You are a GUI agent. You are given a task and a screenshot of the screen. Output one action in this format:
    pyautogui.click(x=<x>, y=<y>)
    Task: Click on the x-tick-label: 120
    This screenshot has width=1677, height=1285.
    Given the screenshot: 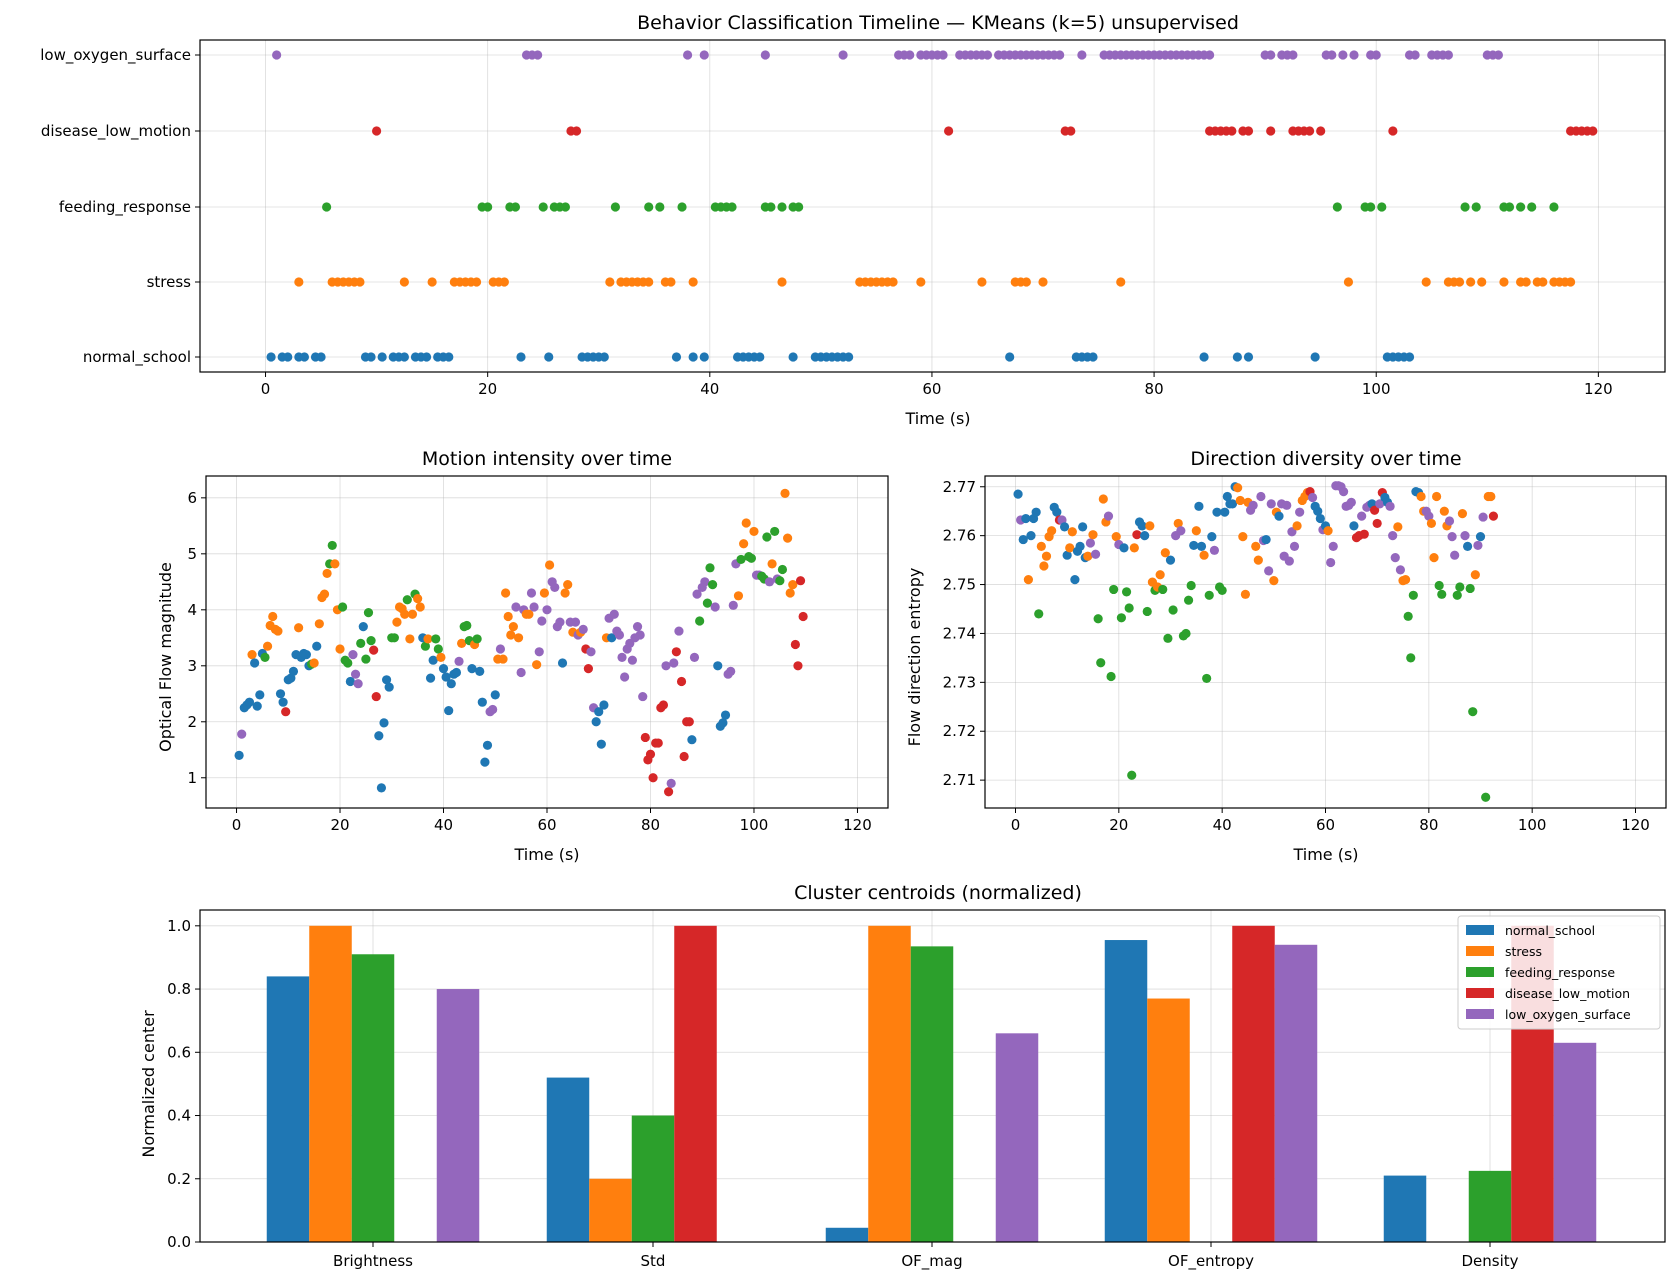 What is the action you would take?
    pyautogui.click(x=1635, y=825)
    